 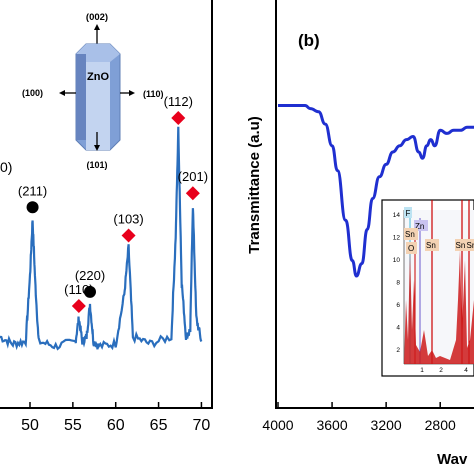 I want to click on peak-label: (103), so click(x=128, y=219).